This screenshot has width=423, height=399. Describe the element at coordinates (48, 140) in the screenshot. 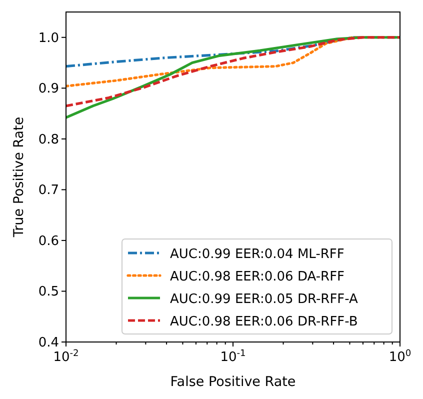

I see `y-tick-label: 0.8` at that location.